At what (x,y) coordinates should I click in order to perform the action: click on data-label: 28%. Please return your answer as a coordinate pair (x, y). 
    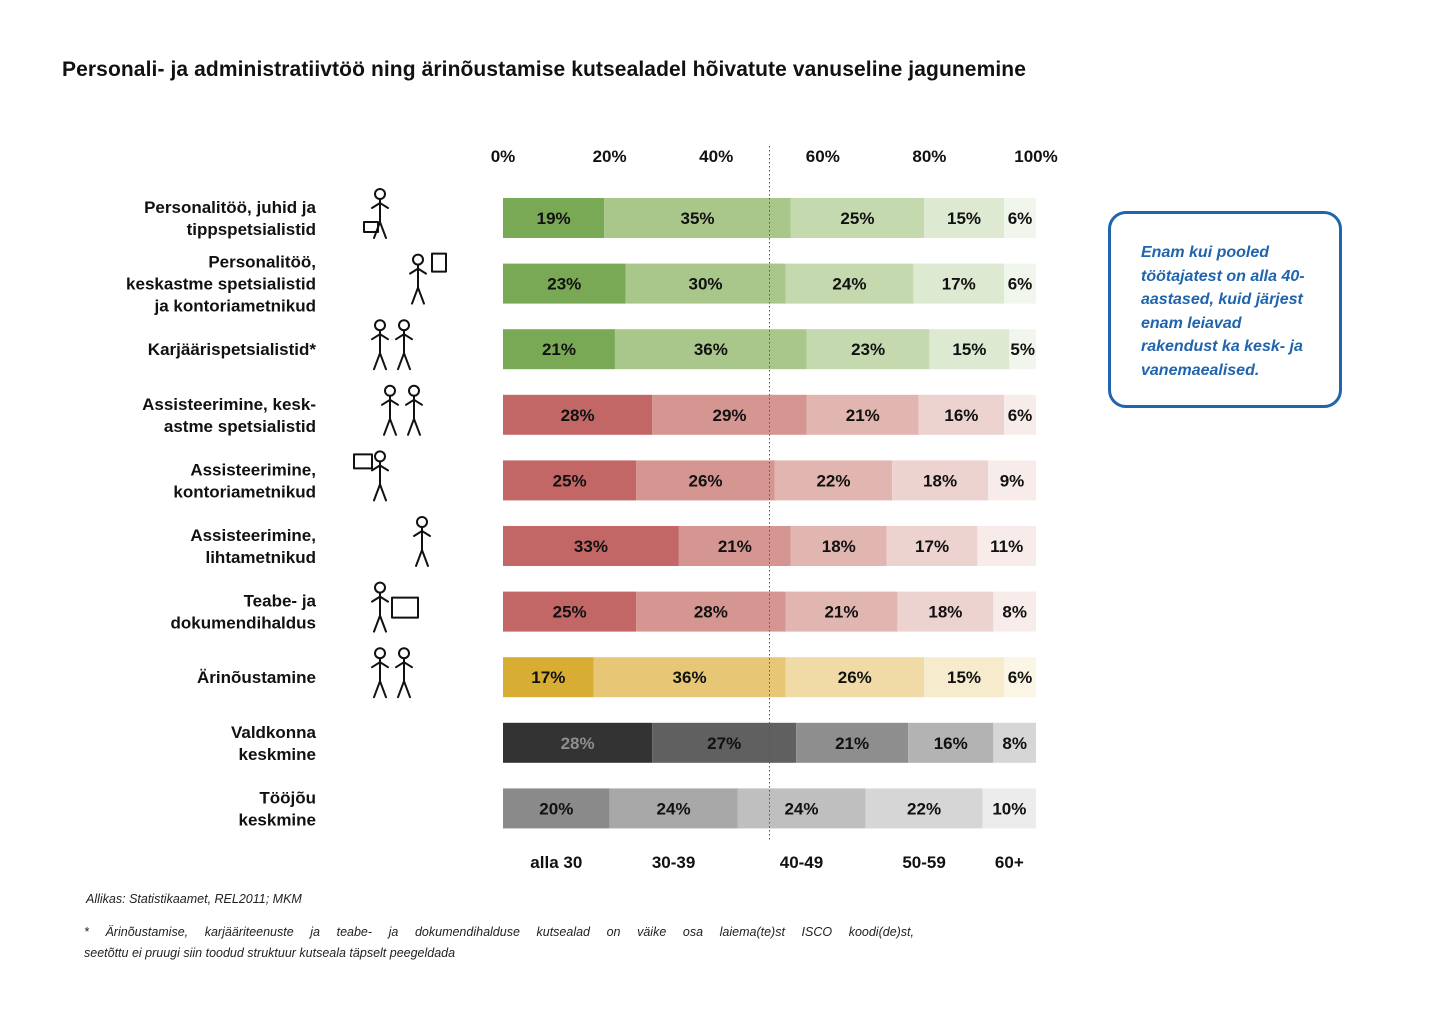
    Looking at the image, I should click on (578, 743).